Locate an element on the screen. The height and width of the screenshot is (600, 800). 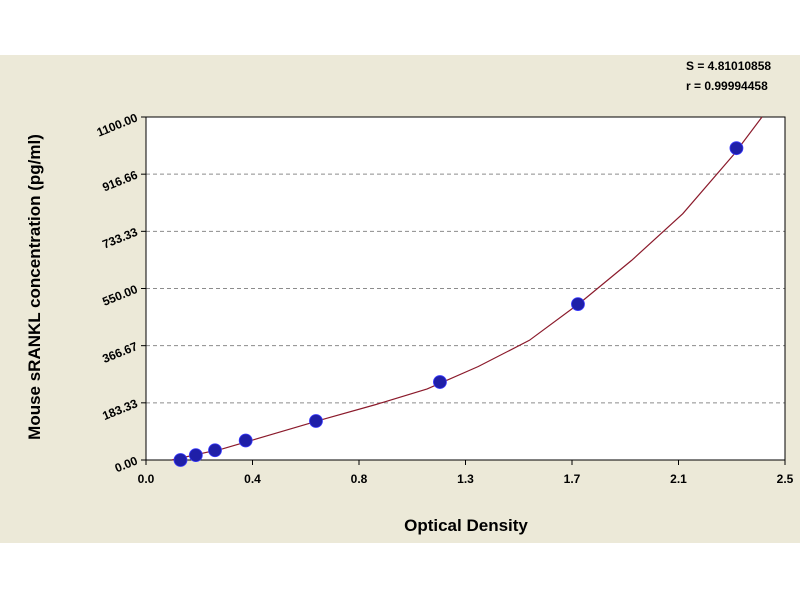
x-axis-title: Optical Density is located at coordinates (466, 525).